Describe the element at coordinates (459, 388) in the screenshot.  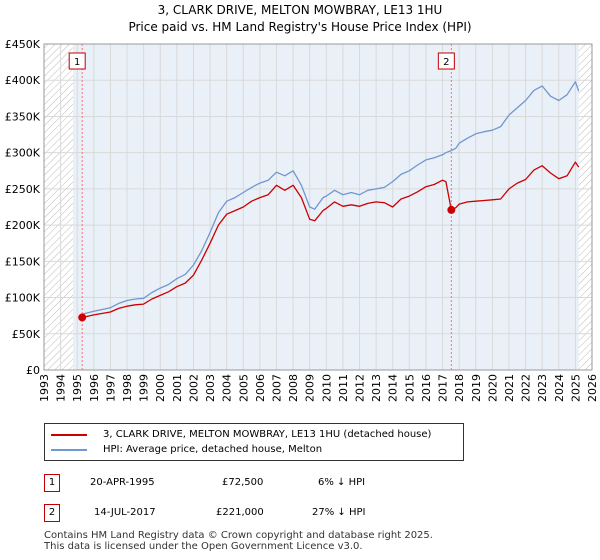
I see `x-tick-label: 2018` at that location.